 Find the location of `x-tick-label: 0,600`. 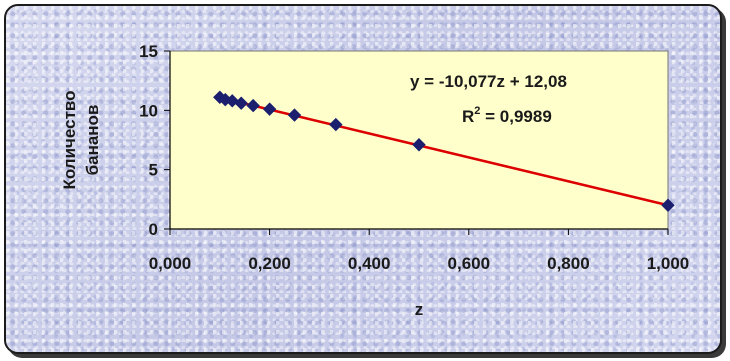

x-tick-label: 0,600 is located at coordinates (469, 263).